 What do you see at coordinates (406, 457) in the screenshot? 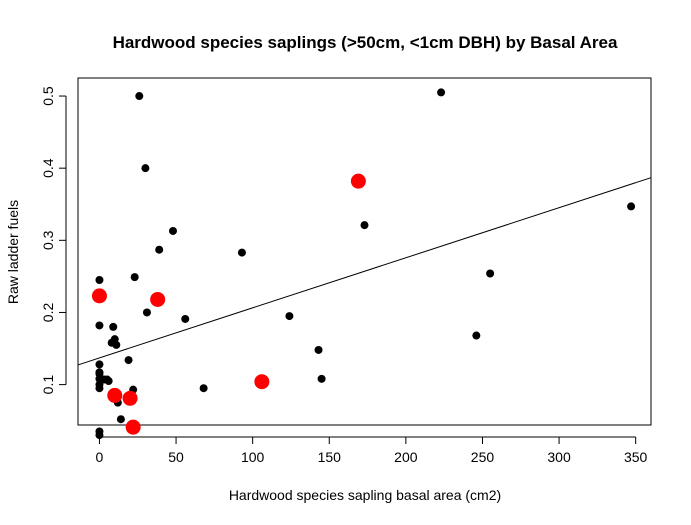
I see `x-tick-label: 200` at bounding box center [406, 457].